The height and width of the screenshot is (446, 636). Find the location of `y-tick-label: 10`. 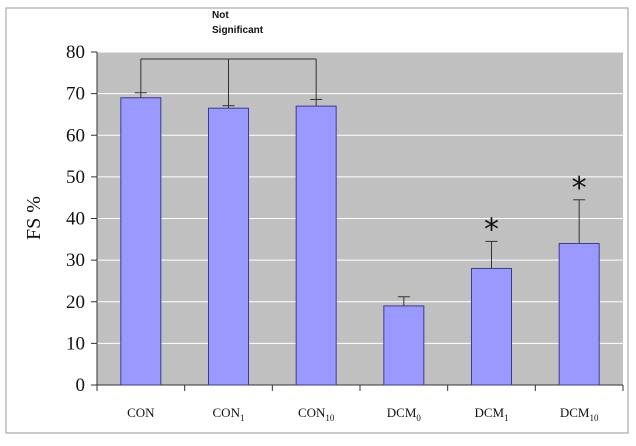

y-tick-label: 10 is located at coordinates (75, 343).